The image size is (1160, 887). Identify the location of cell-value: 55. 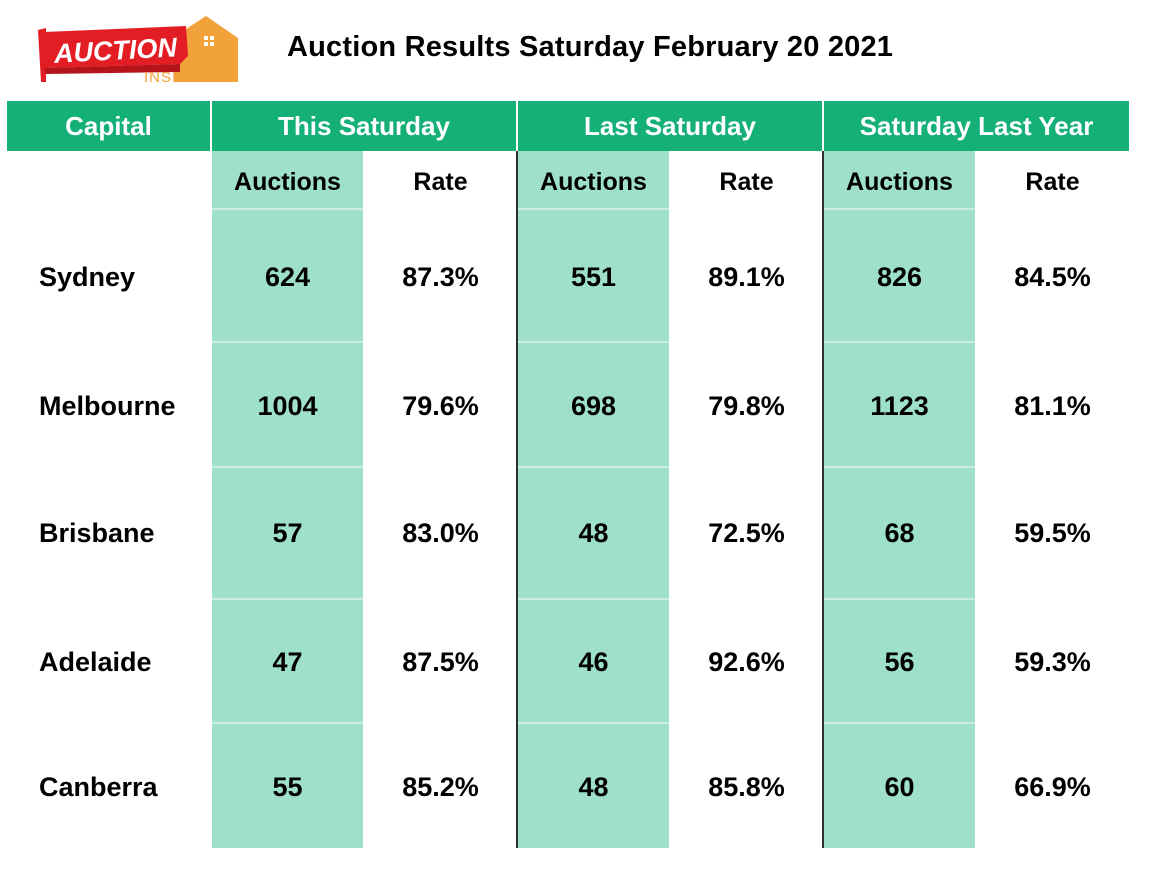
(287, 787).